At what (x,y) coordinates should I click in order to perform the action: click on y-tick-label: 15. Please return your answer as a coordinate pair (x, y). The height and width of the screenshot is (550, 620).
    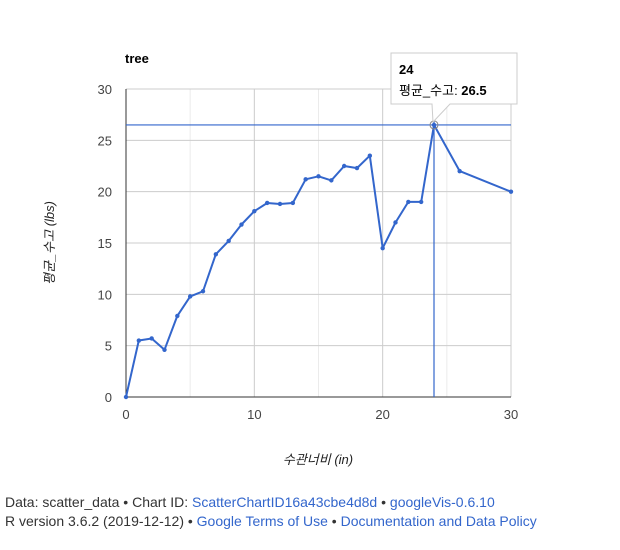
    Looking at the image, I should click on (105, 243).